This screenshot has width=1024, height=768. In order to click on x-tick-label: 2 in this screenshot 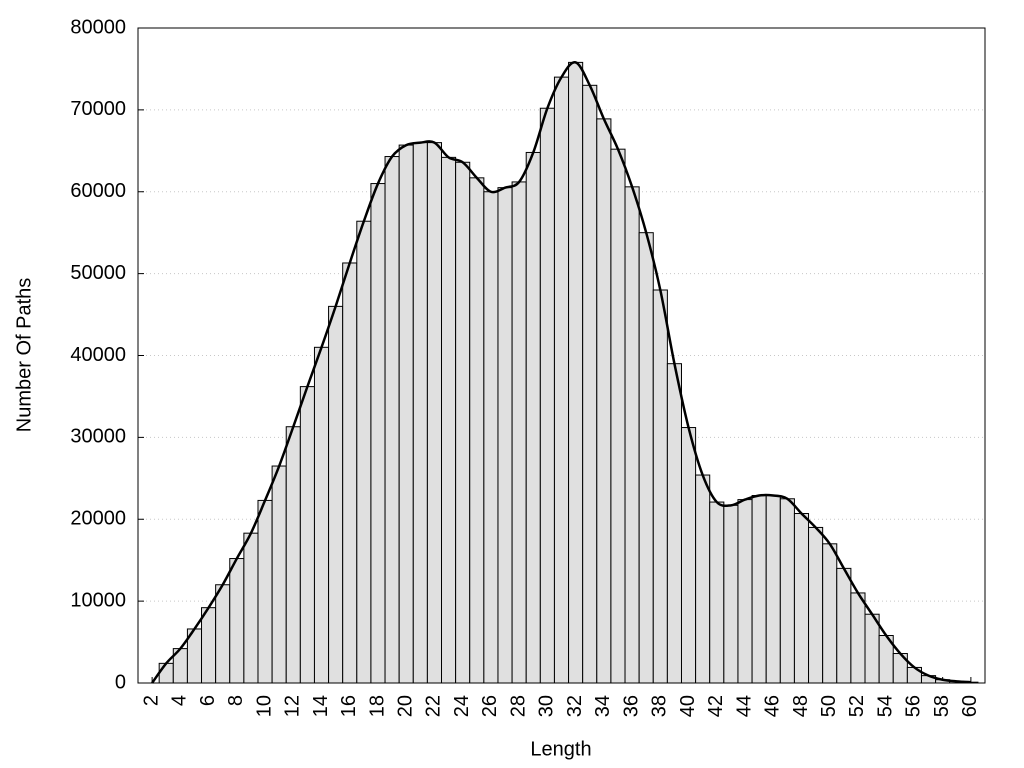, I will do `click(151, 700)`.